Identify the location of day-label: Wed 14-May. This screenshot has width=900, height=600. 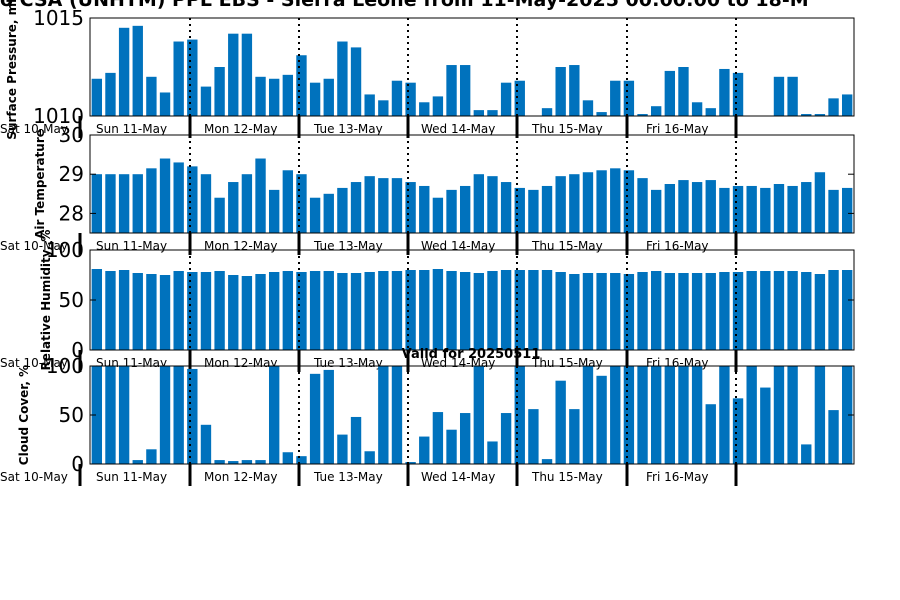
(458, 477).